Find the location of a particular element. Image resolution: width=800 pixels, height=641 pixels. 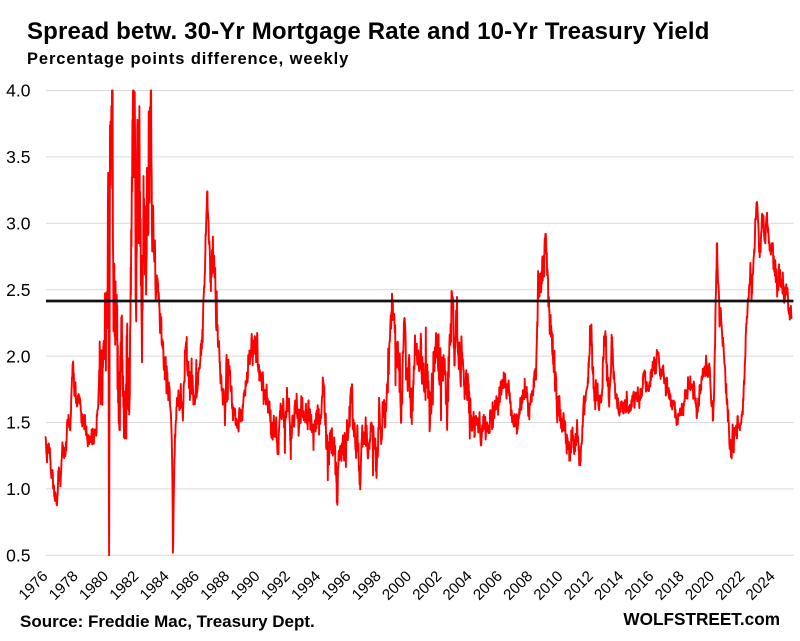

svg-text: 0.5 is located at coordinates (18, 556).